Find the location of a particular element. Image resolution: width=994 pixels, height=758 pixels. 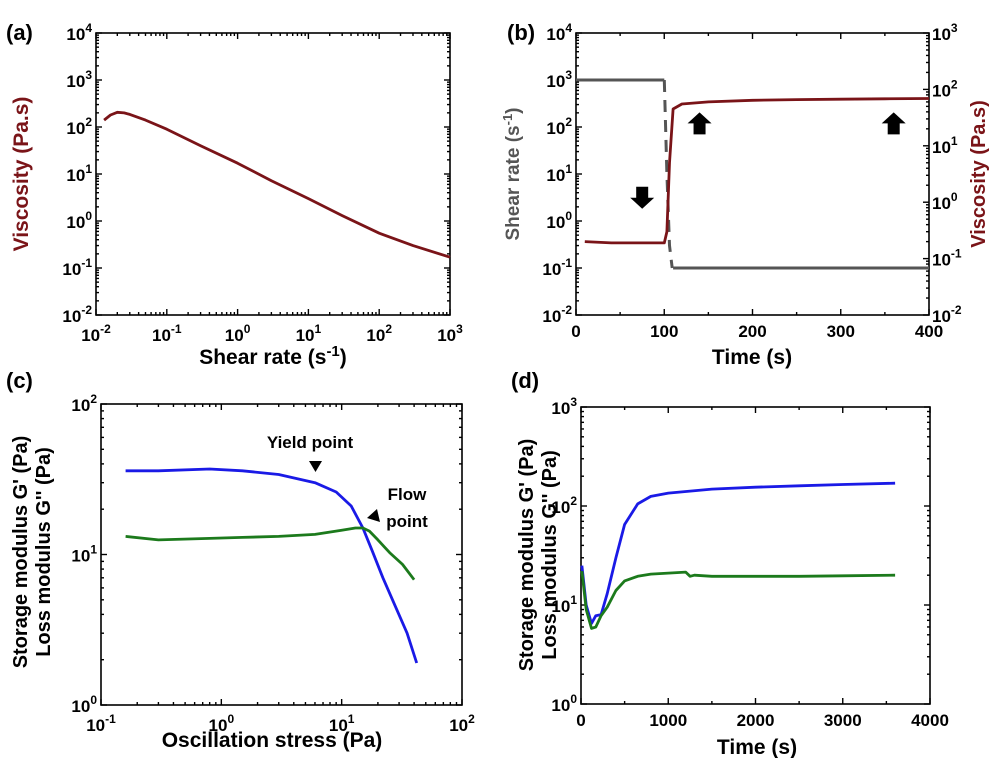

panel-c-label: (c) is located at coordinates (19, 380).